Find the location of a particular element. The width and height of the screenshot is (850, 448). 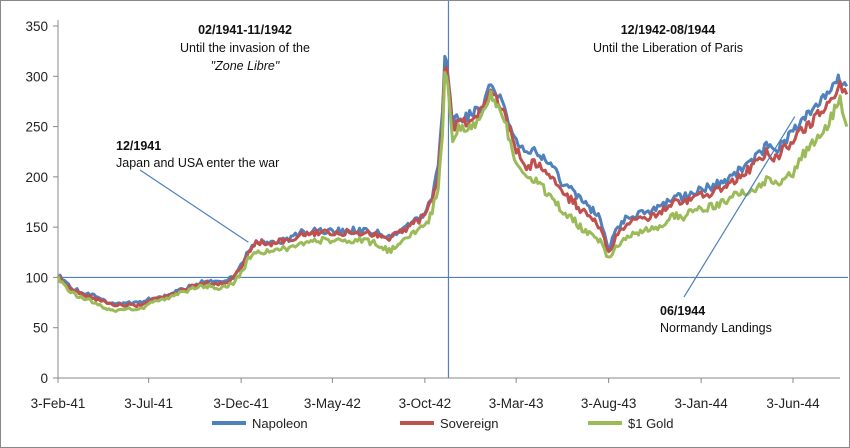

legend: Napoleon Sovereign $1 Gold is located at coordinates (443, 423).